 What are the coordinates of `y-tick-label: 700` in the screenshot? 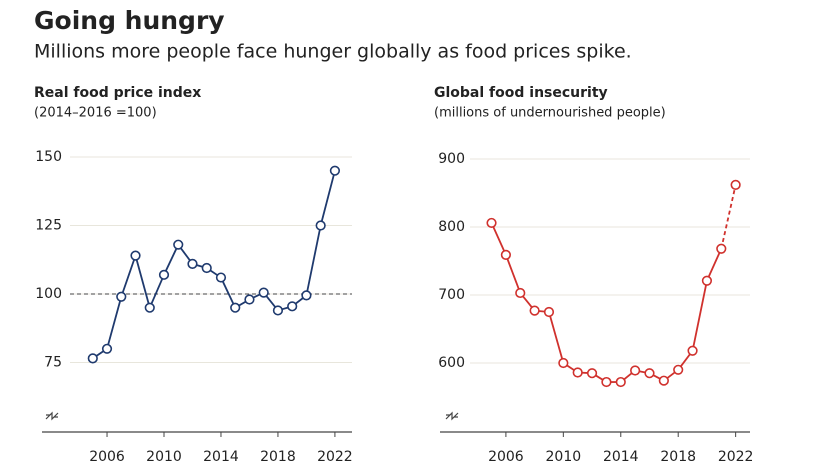 It's located at (451, 295).